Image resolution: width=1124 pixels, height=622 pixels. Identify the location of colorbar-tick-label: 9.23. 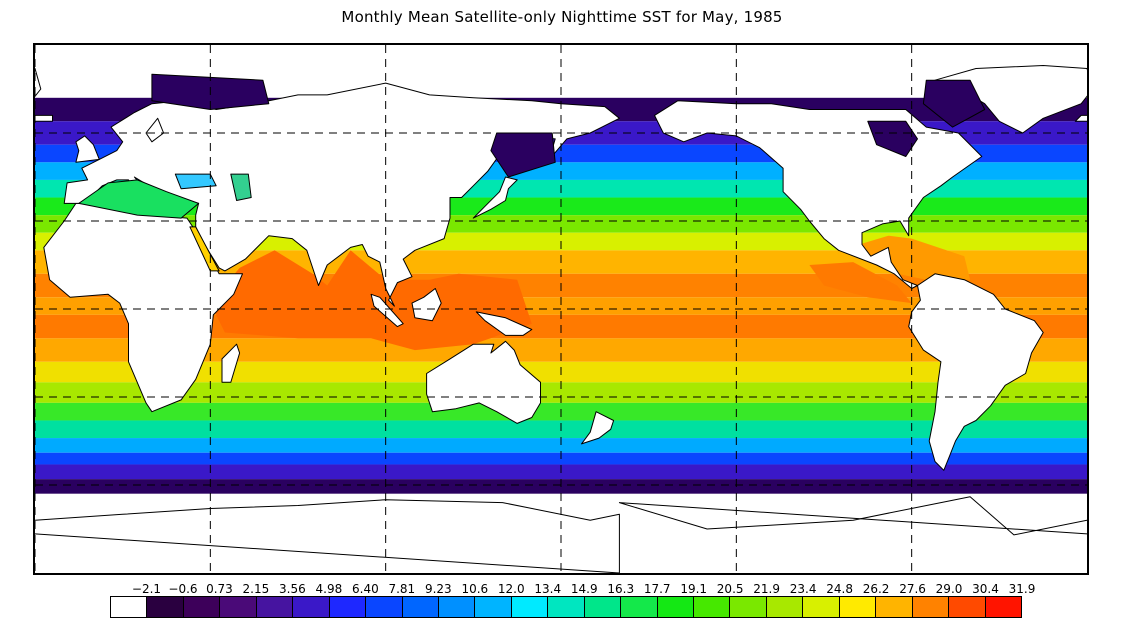
(438, 589).